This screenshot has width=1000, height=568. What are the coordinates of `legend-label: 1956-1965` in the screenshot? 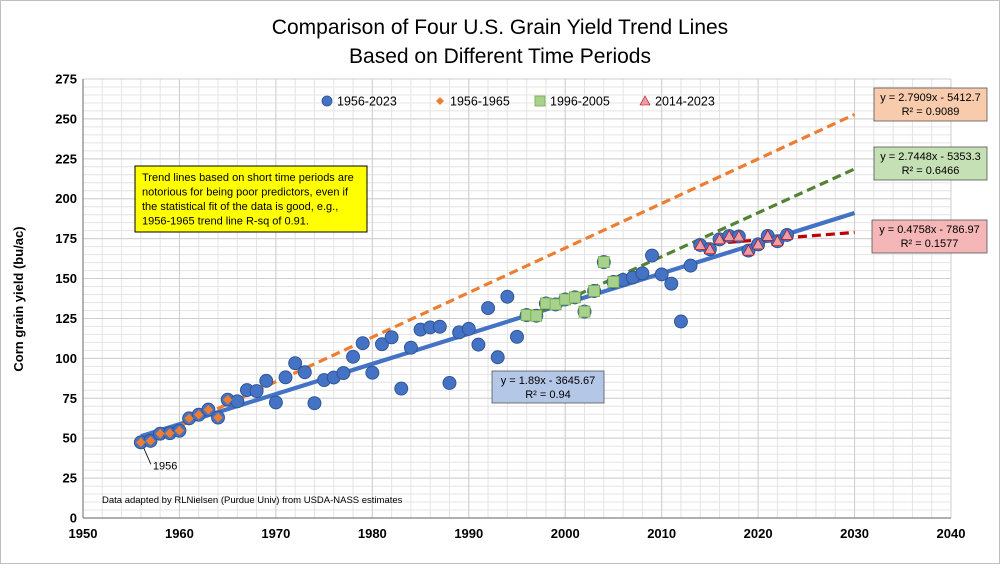 It's located at (480, 102).